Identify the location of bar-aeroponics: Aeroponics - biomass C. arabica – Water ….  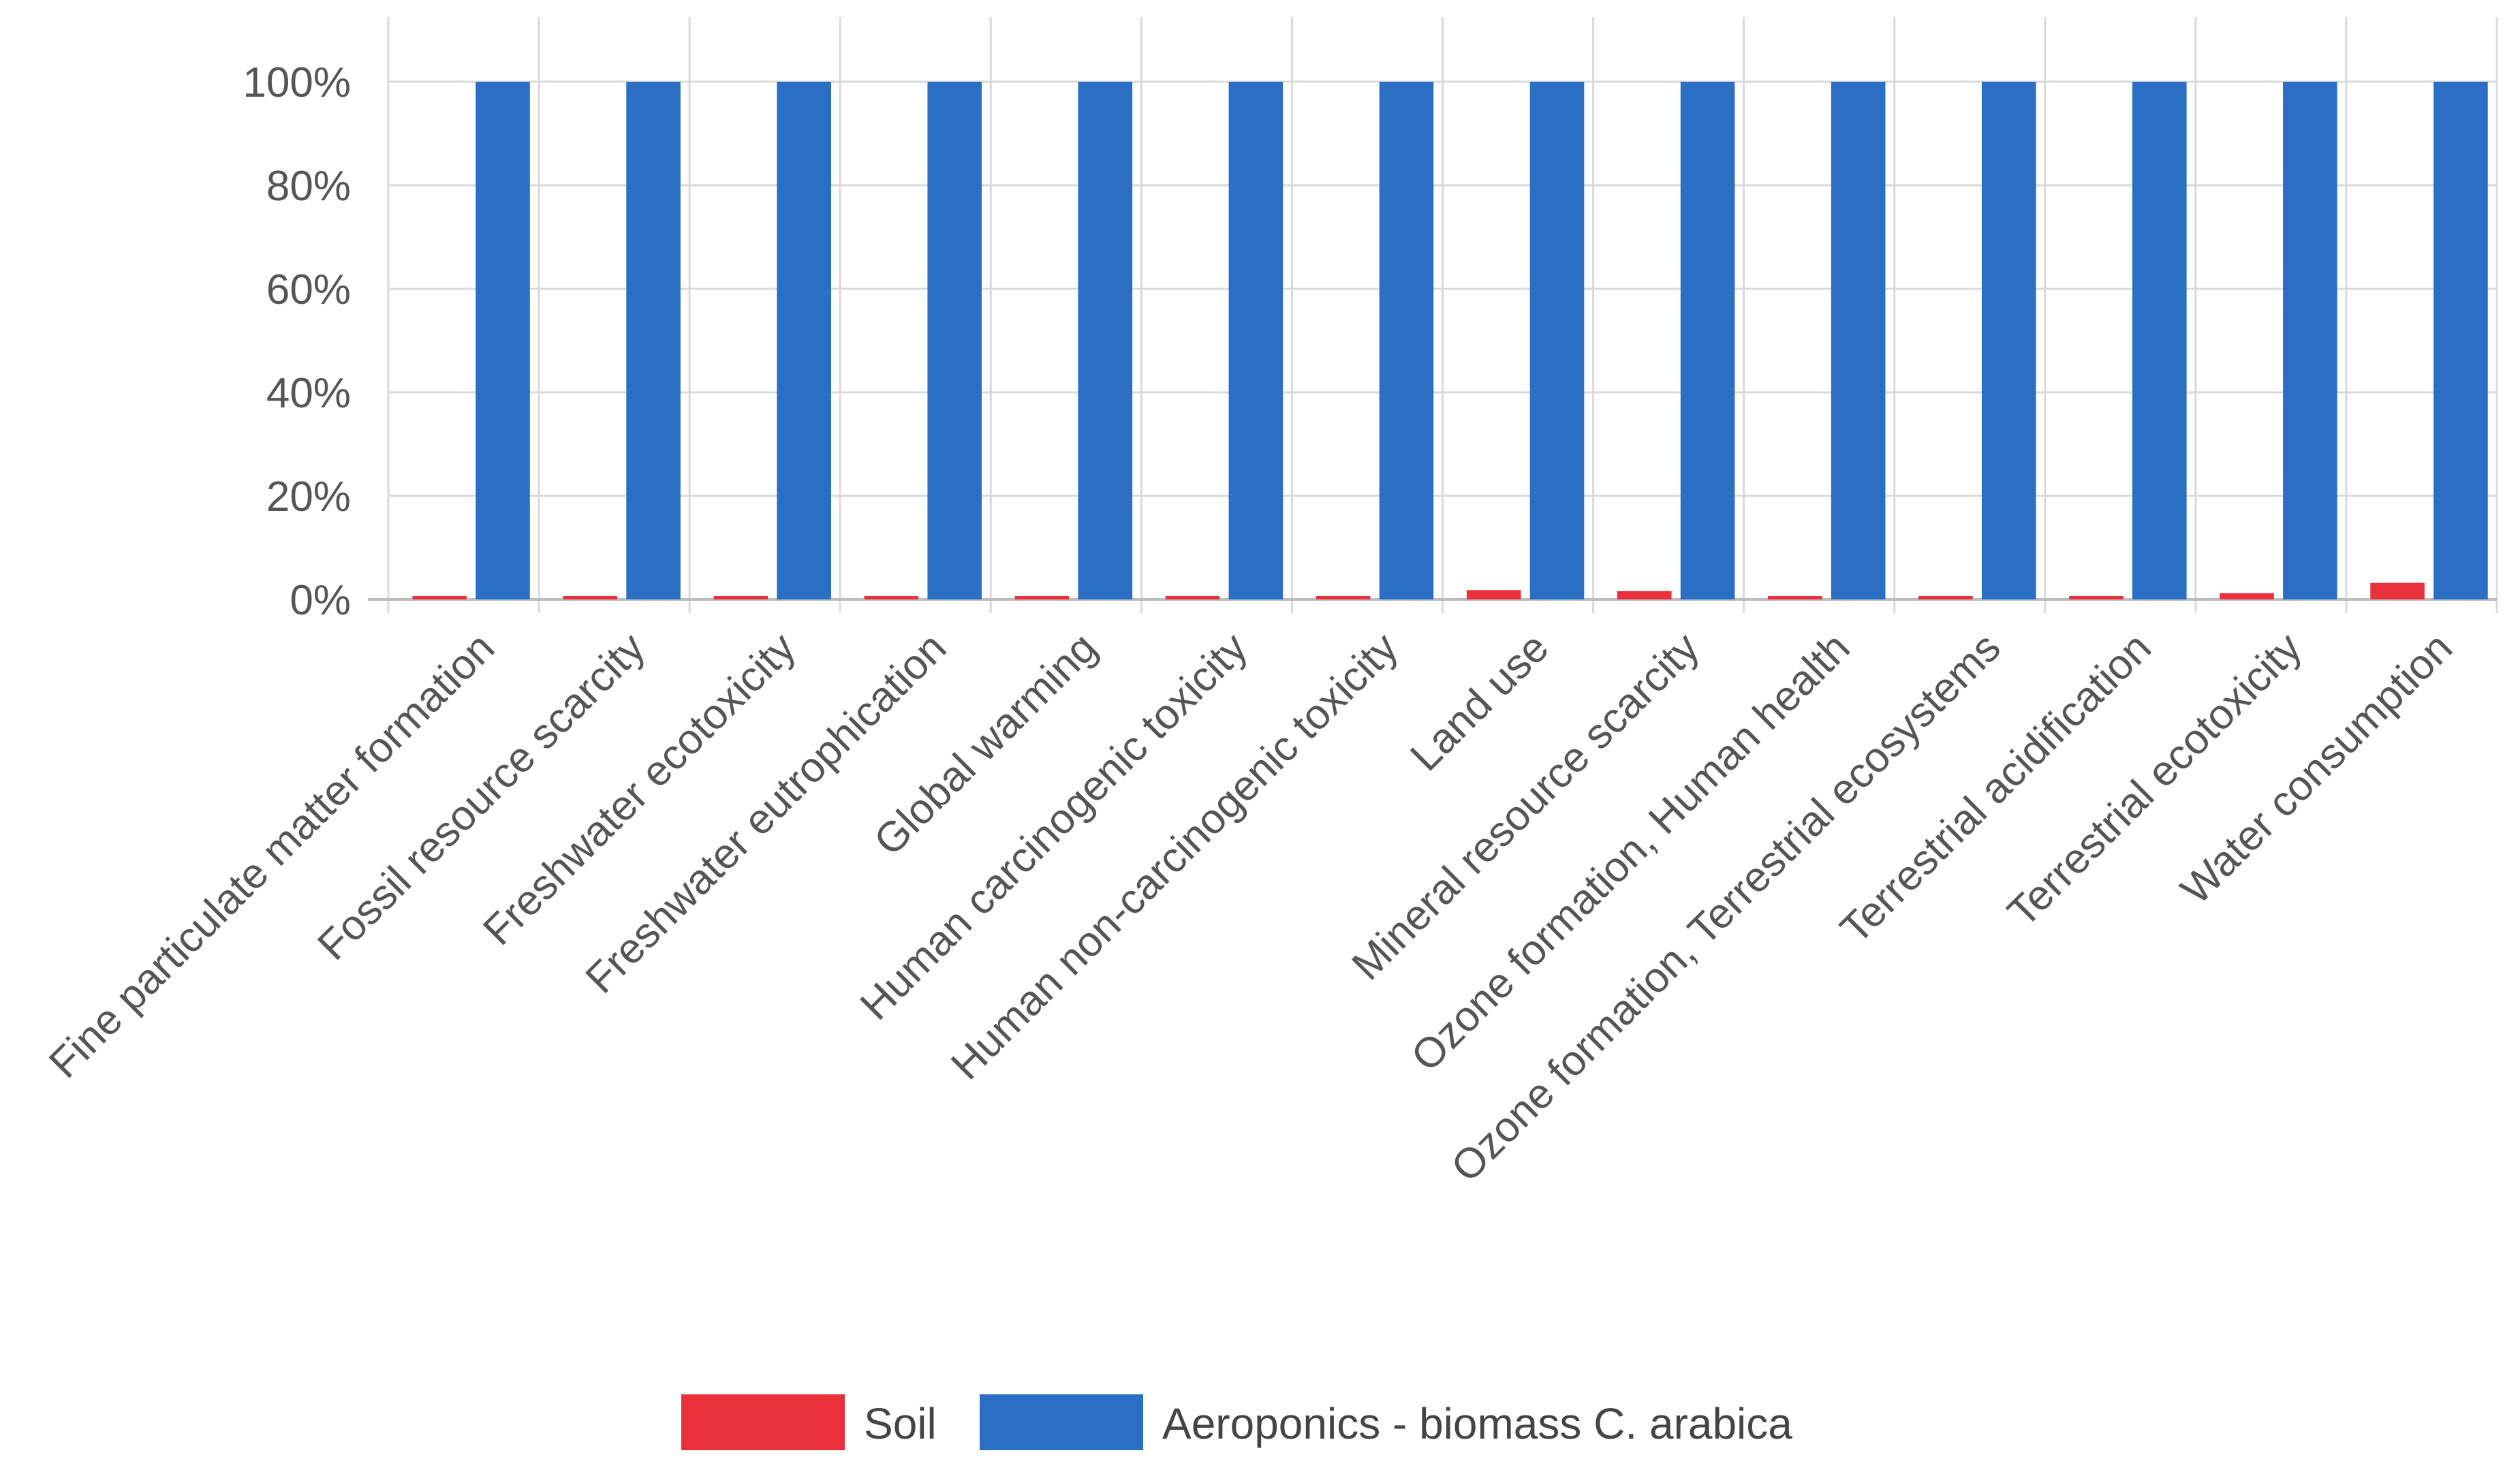
(2460, 340).